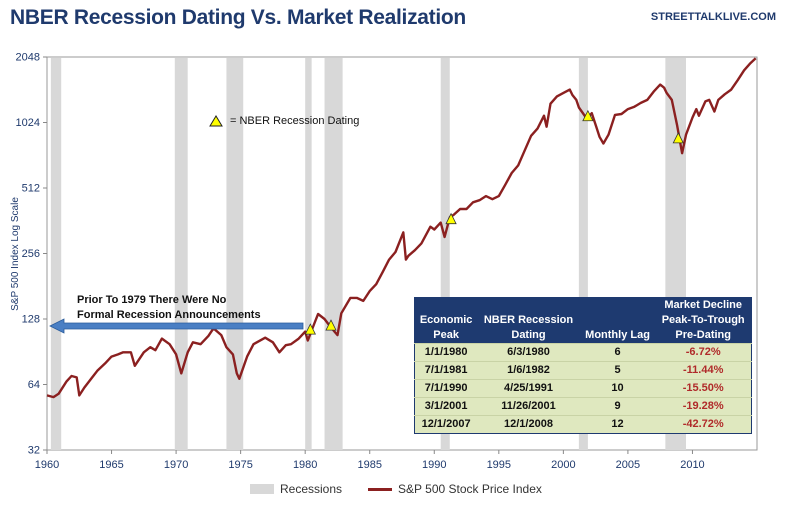 The height and width of the screenshot is (518, 790). I want to click on x-tick-label: 1975, so click(240, 465).